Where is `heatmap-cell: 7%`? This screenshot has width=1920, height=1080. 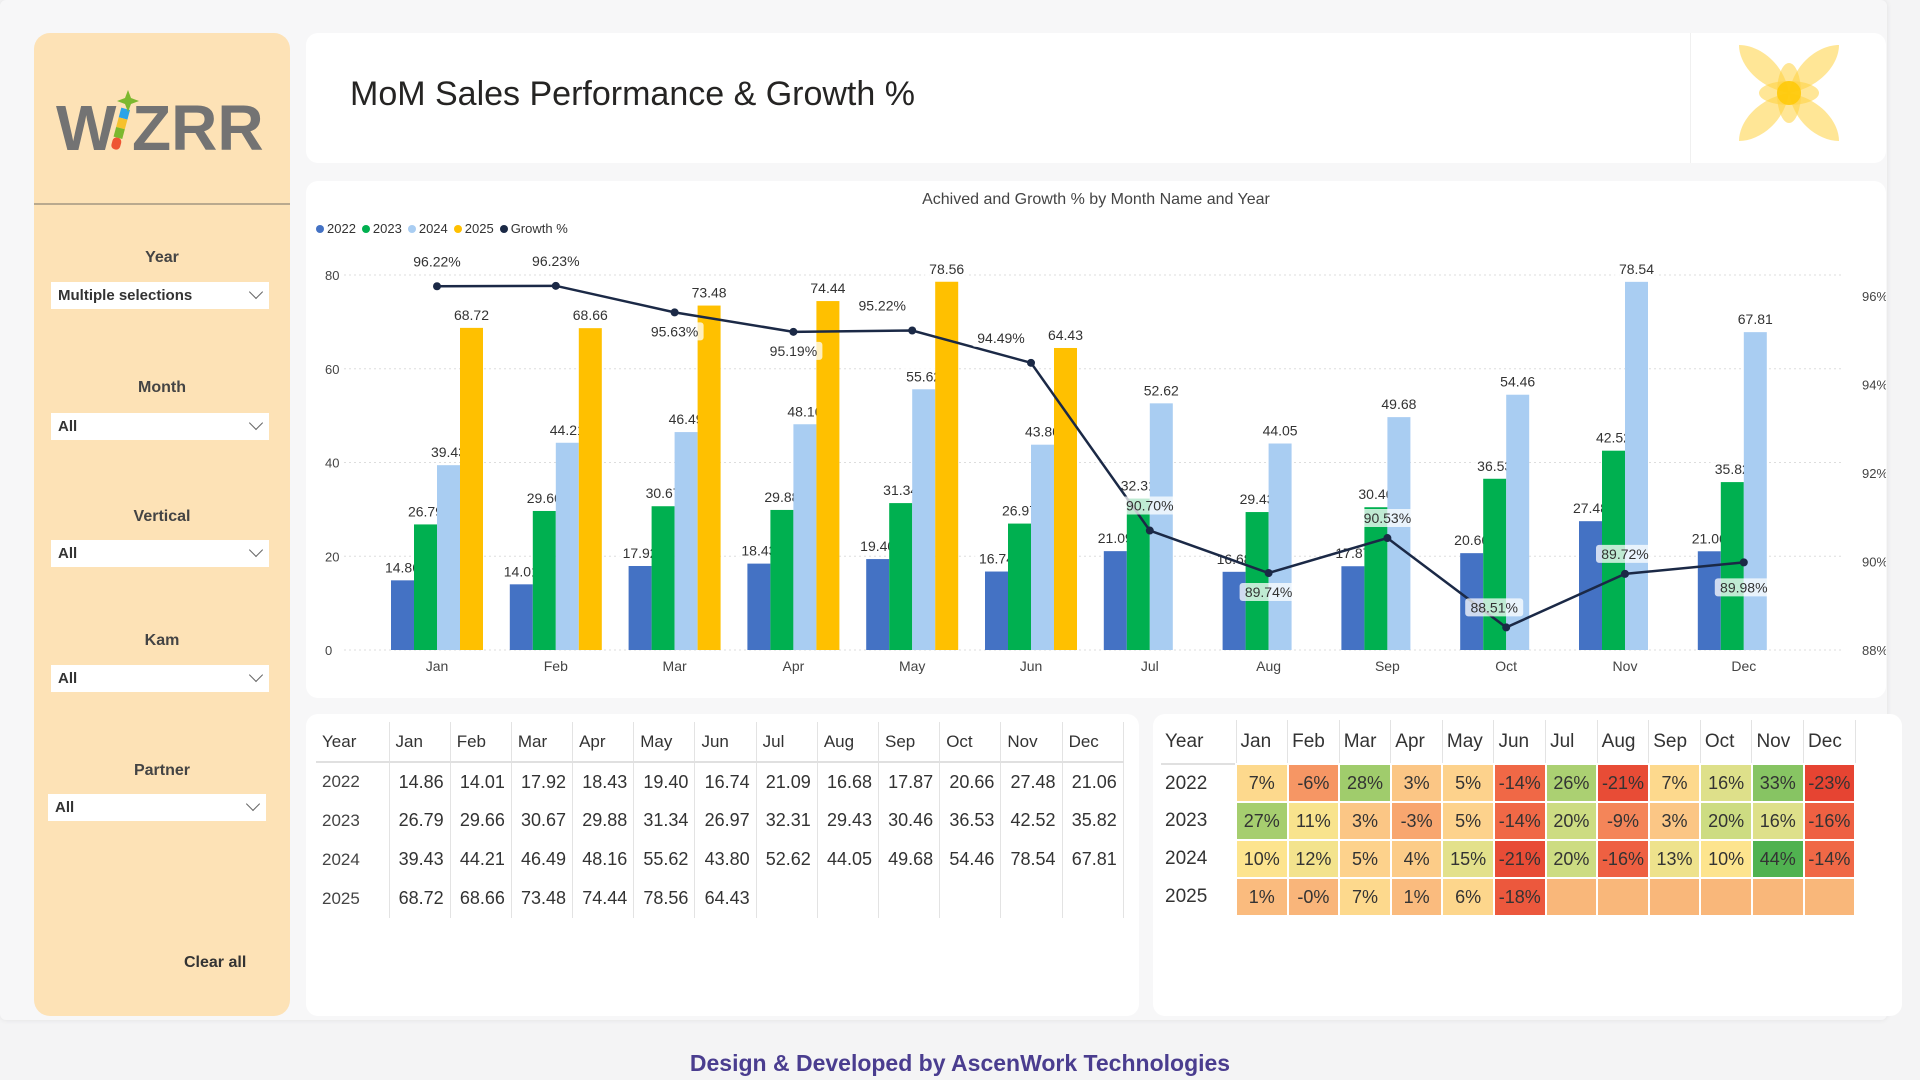
heatmap-cell: 7% is located at coordinates (1674, 783).